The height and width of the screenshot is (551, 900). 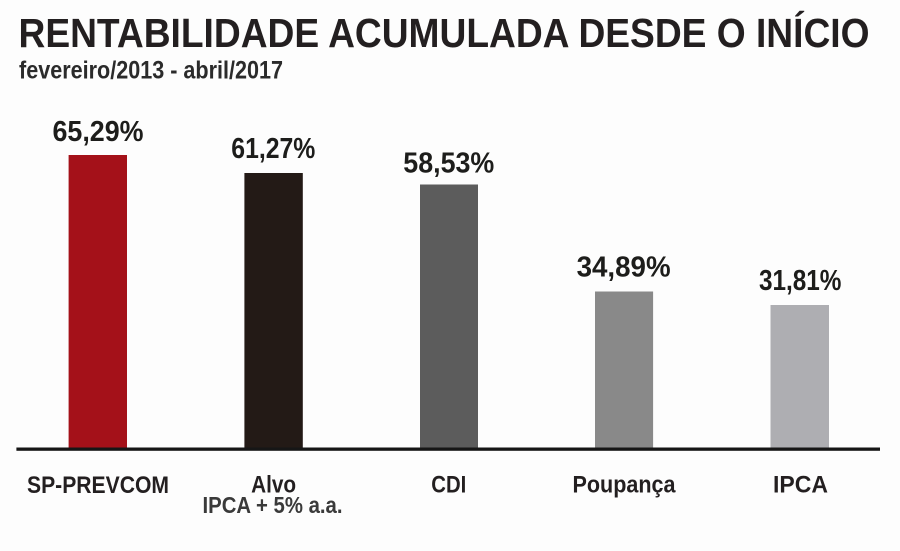 I want to click on svg-text: Alvo, so click(x=273, y=485).